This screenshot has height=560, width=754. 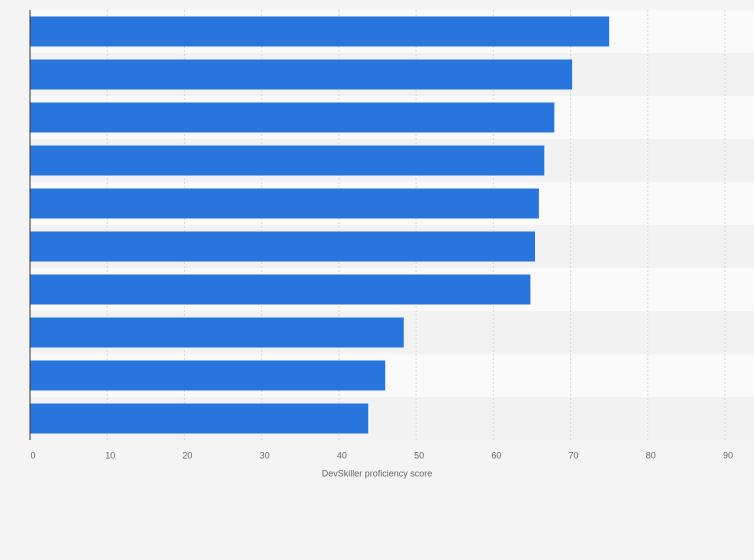 I want to click on x-tick-label: 60, so click(x=496, y=455).